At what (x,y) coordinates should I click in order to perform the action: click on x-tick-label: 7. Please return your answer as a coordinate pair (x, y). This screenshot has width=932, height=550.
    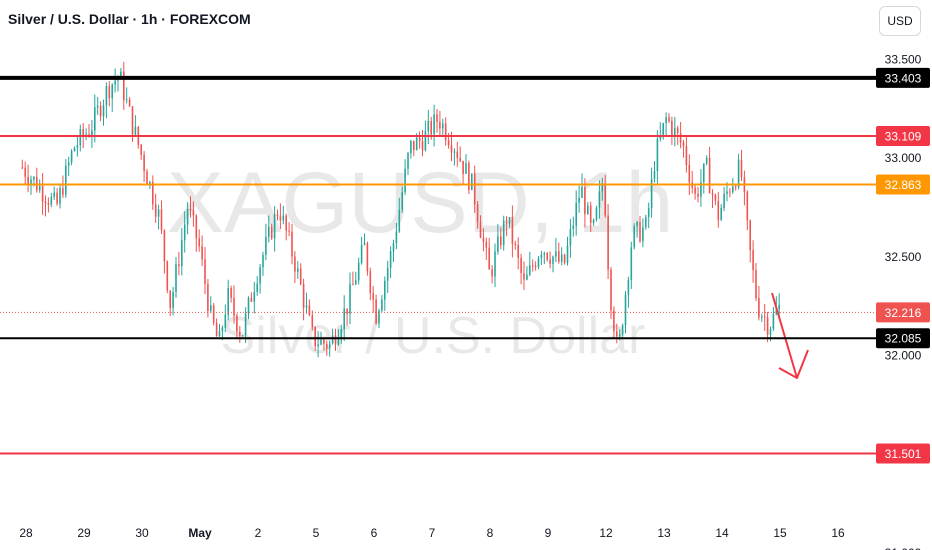
    Looking at the image, I should click on (432, 533).